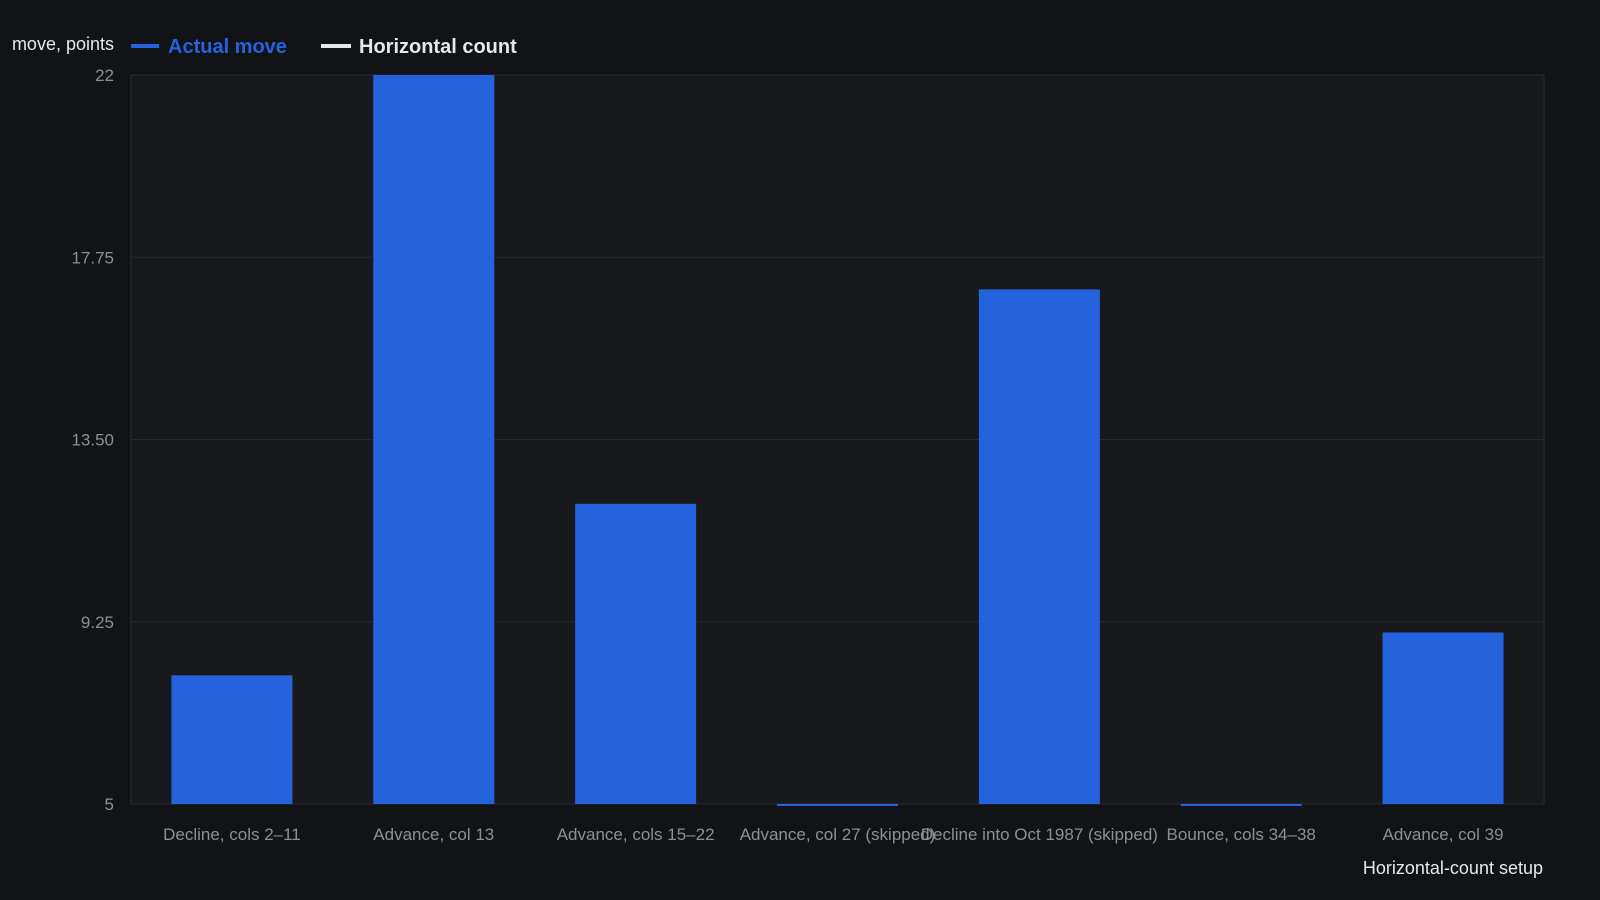 Image resolution: width=1600 pixels, height=900 pixels. What do you see at coordinates (1039, 834) in the screenshot?
I see `x-tick-label: Decline into Oct 1987 (skipped)` at bounding box center [1039, 834].